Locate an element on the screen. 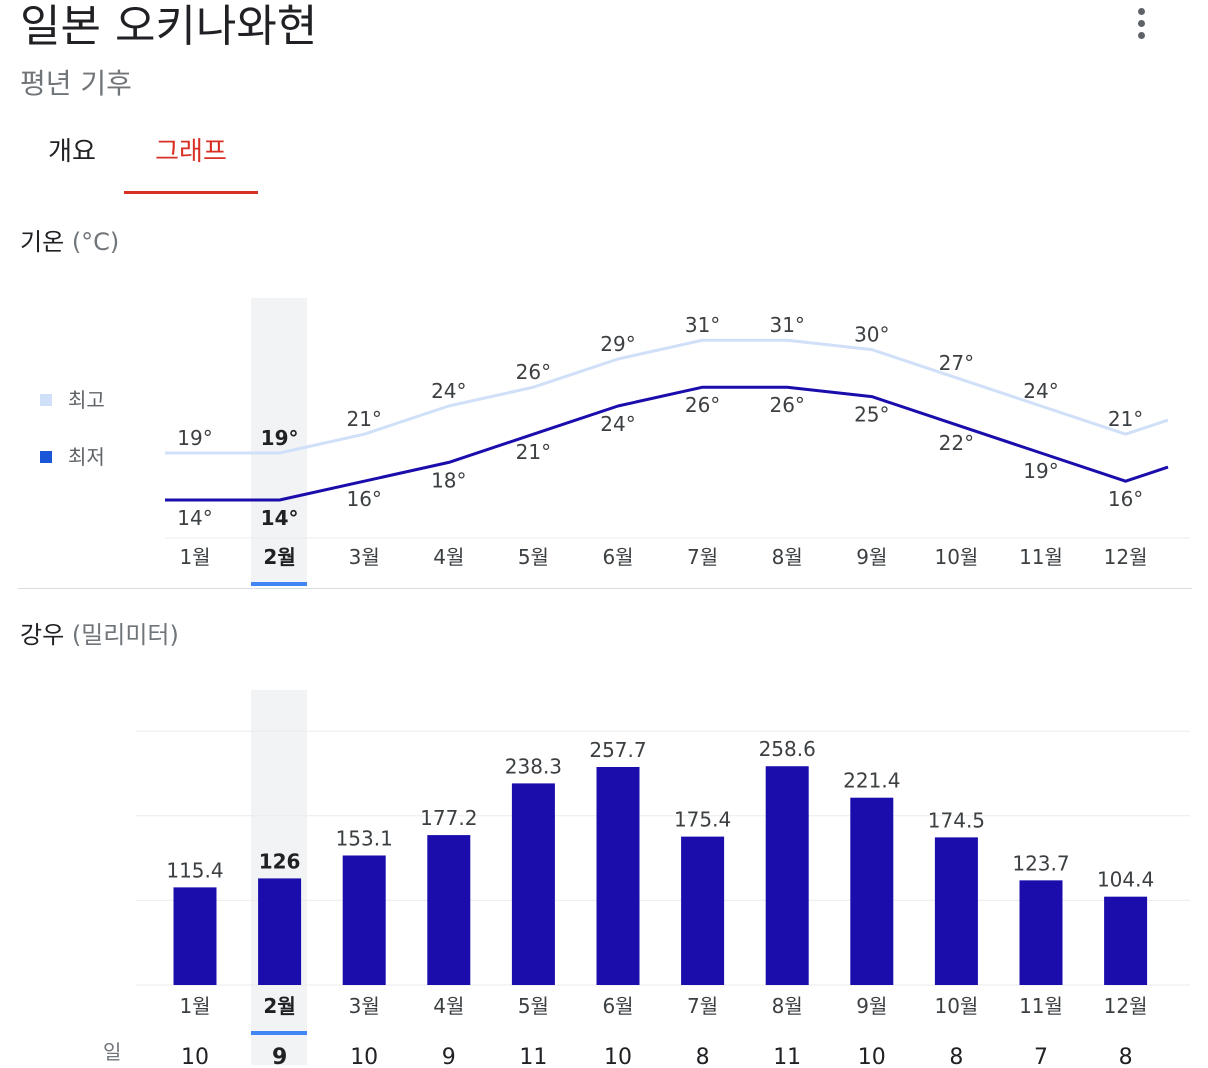  temp-month-label: 8월 is located at coordinates (787, 557).